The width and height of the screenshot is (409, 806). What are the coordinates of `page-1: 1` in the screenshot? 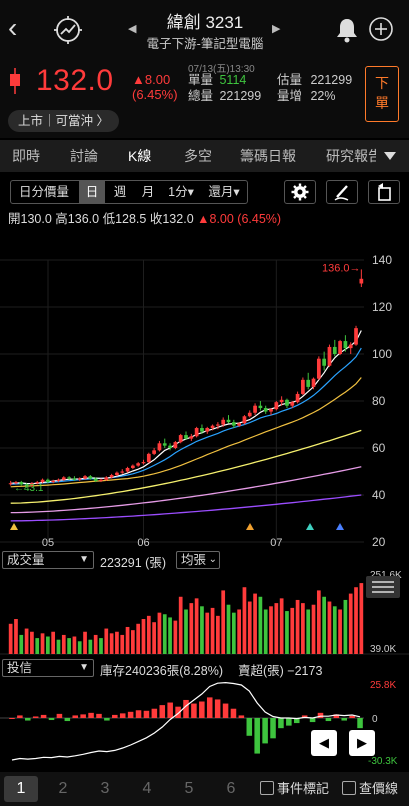 It's located at (21, 789).